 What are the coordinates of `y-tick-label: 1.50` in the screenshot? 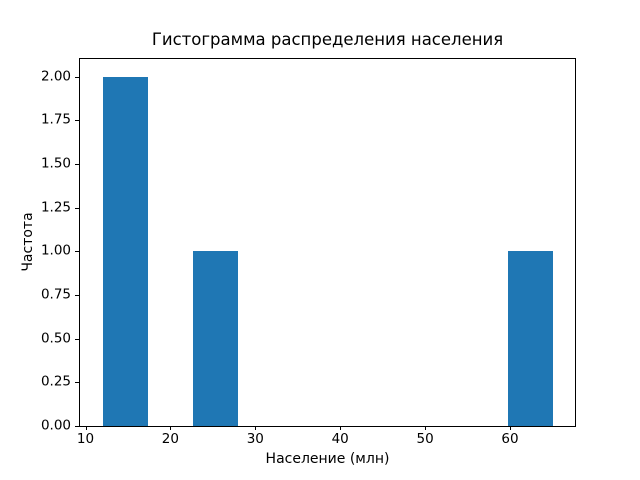 It's located at (55, 163).